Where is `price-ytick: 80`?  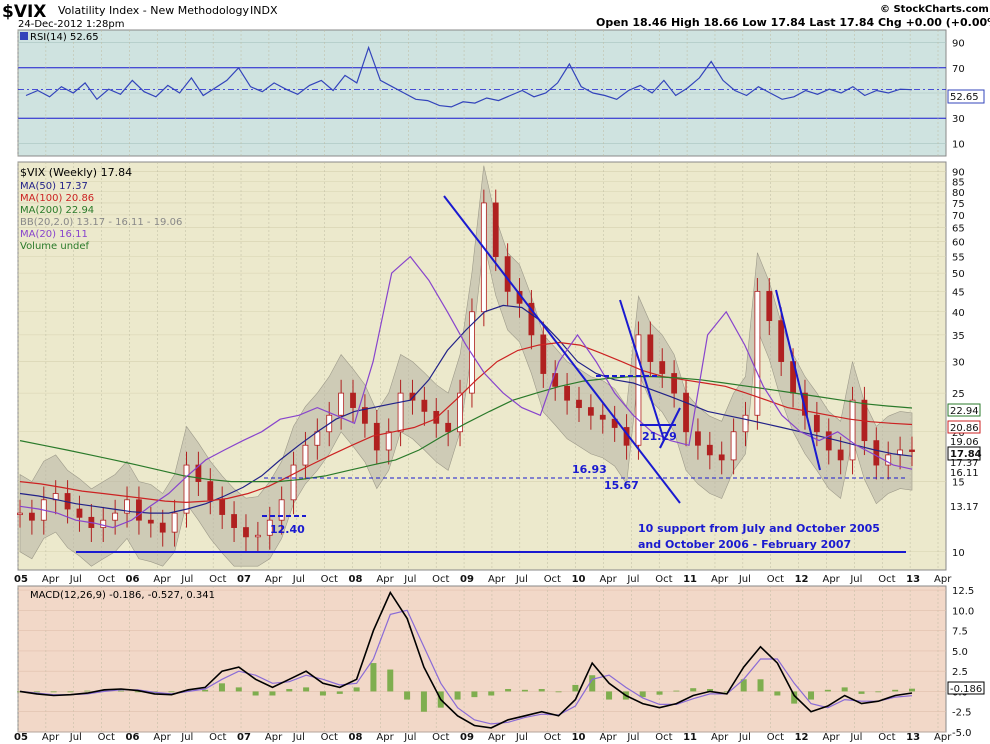
price-ytick: 80 is located at coordinates (958, 193).